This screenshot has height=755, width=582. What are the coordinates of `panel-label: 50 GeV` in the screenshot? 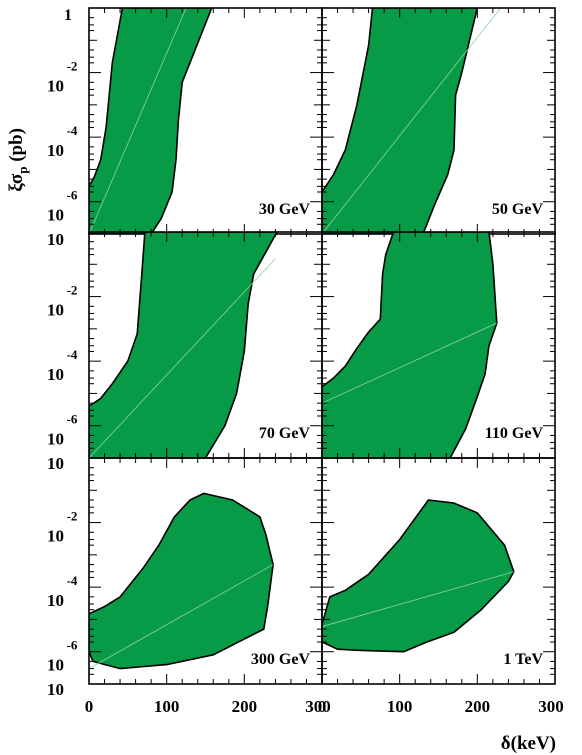 It's located at (518, 209).